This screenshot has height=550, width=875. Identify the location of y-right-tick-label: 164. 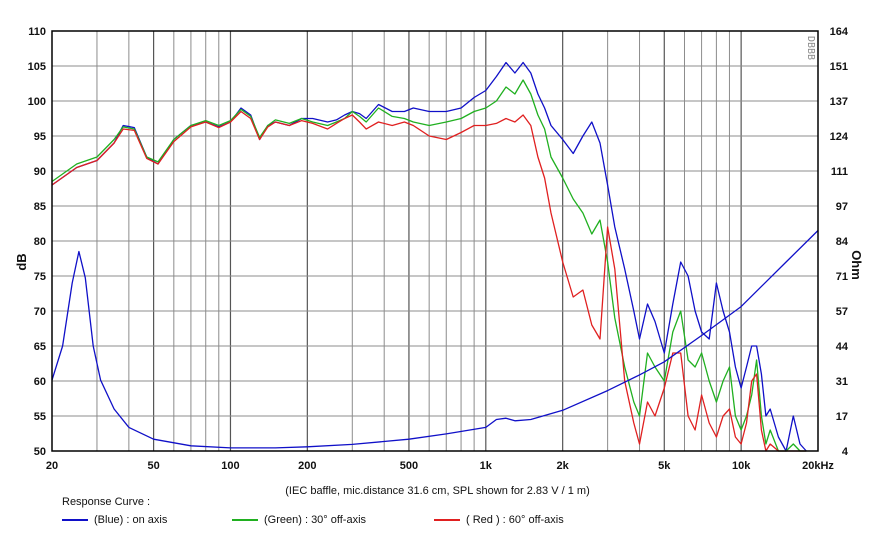
(839, 32).